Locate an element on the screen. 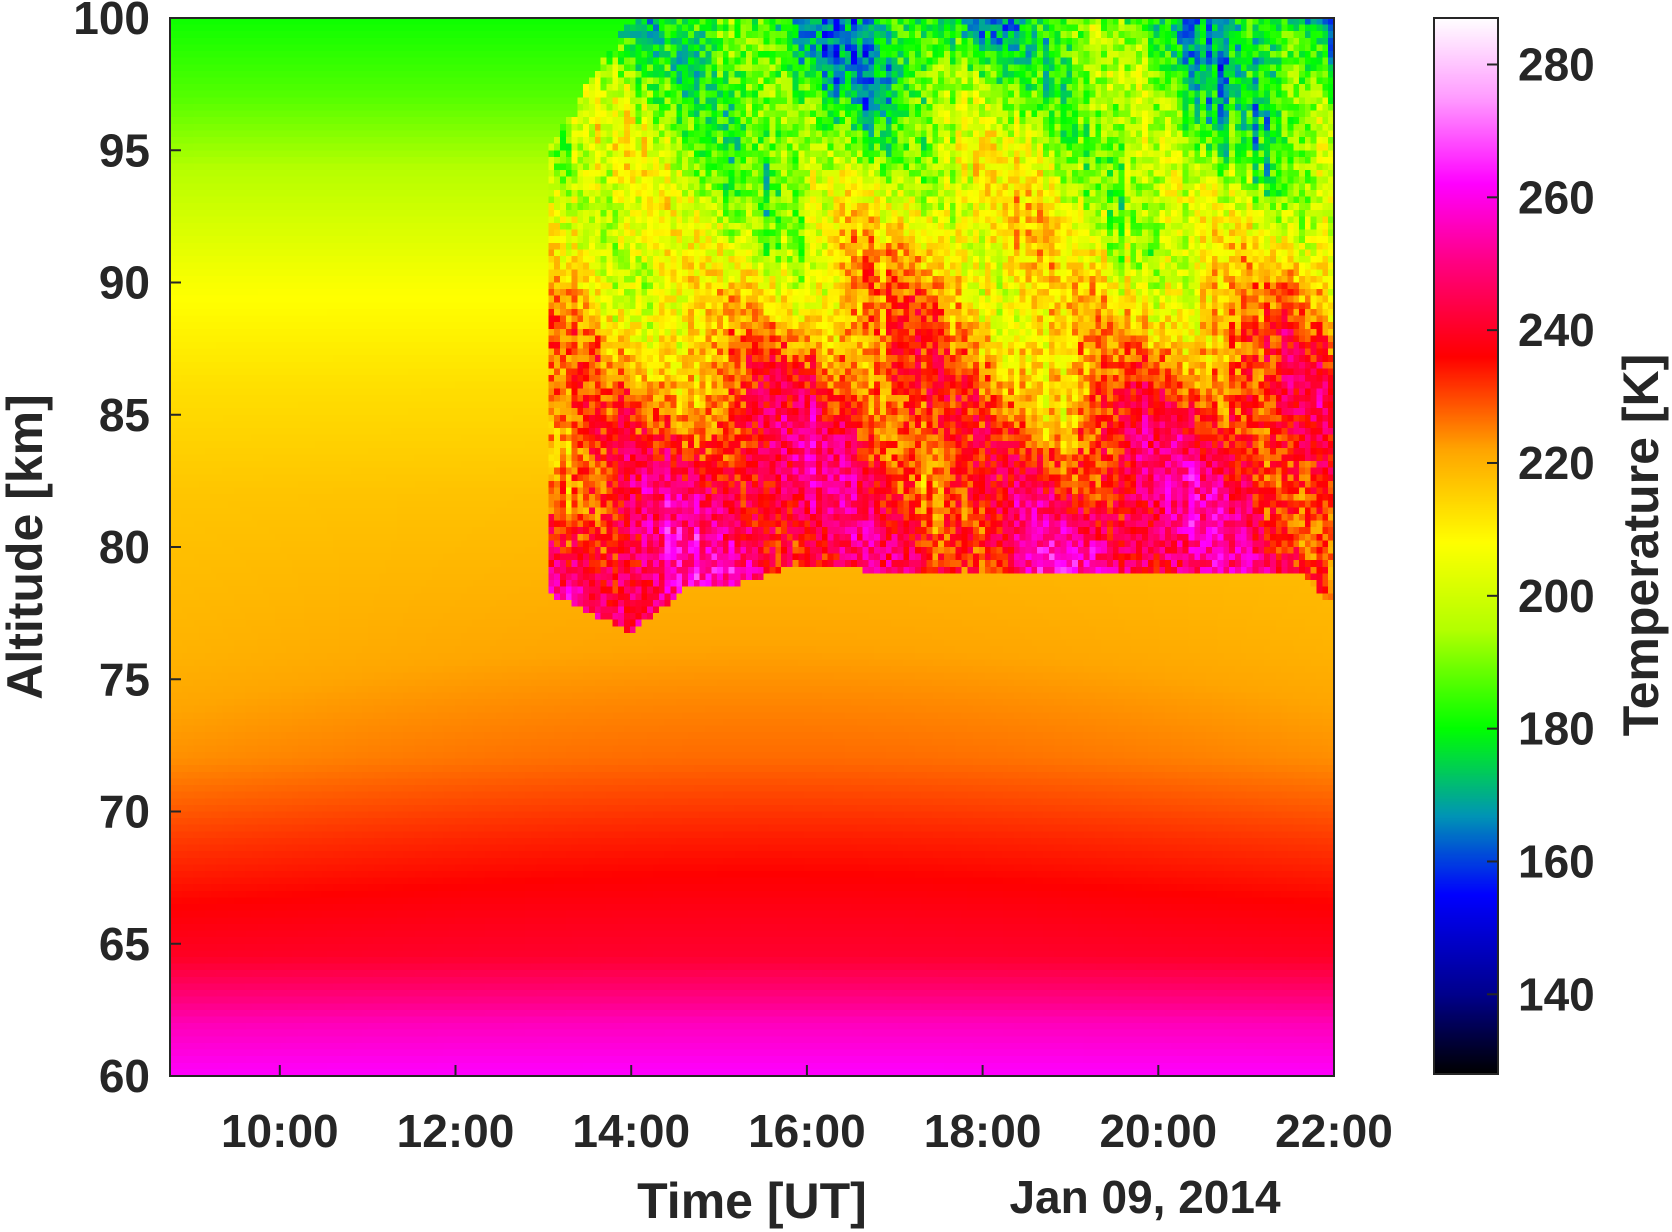 The width and height of the screenshot is (1672, 1232). colorbar-gradient is located at coordinates (1466, 546).